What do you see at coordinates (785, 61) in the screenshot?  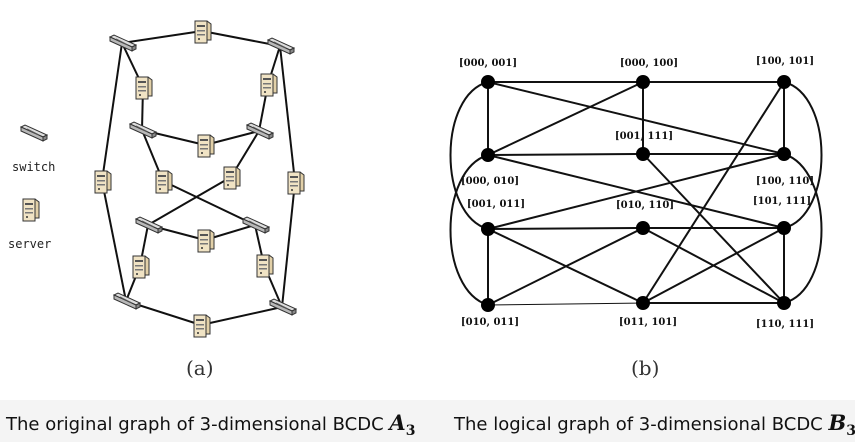 I see `logical-node-label: [100, 101]` at bounding box center [785, 61].